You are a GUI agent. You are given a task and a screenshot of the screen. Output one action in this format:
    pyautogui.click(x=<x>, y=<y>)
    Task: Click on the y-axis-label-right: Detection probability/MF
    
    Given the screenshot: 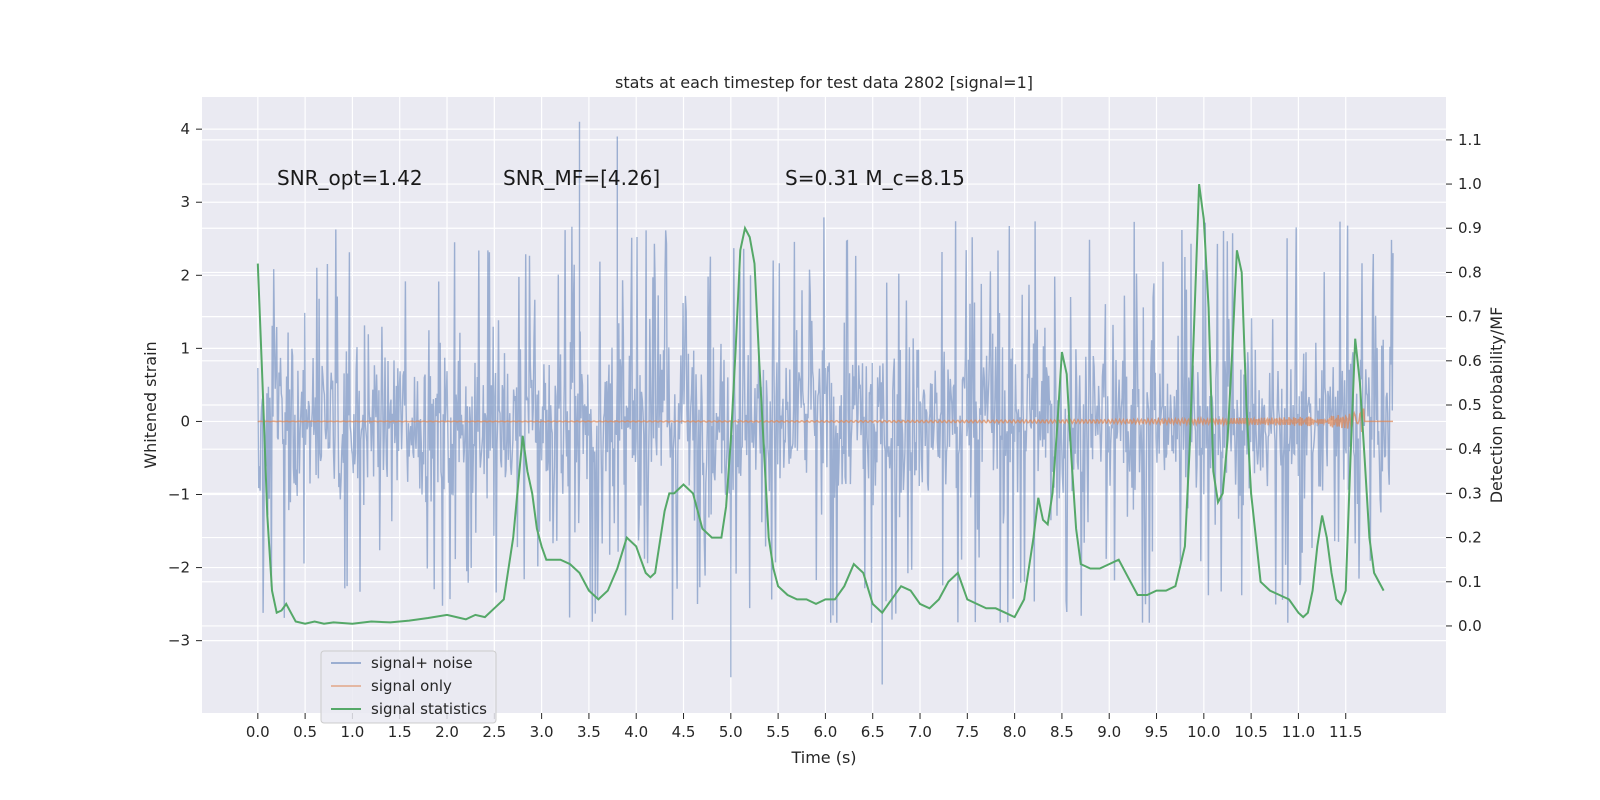 What is the action you would take?
    pyautogui.click(x=1496, y=405)
    